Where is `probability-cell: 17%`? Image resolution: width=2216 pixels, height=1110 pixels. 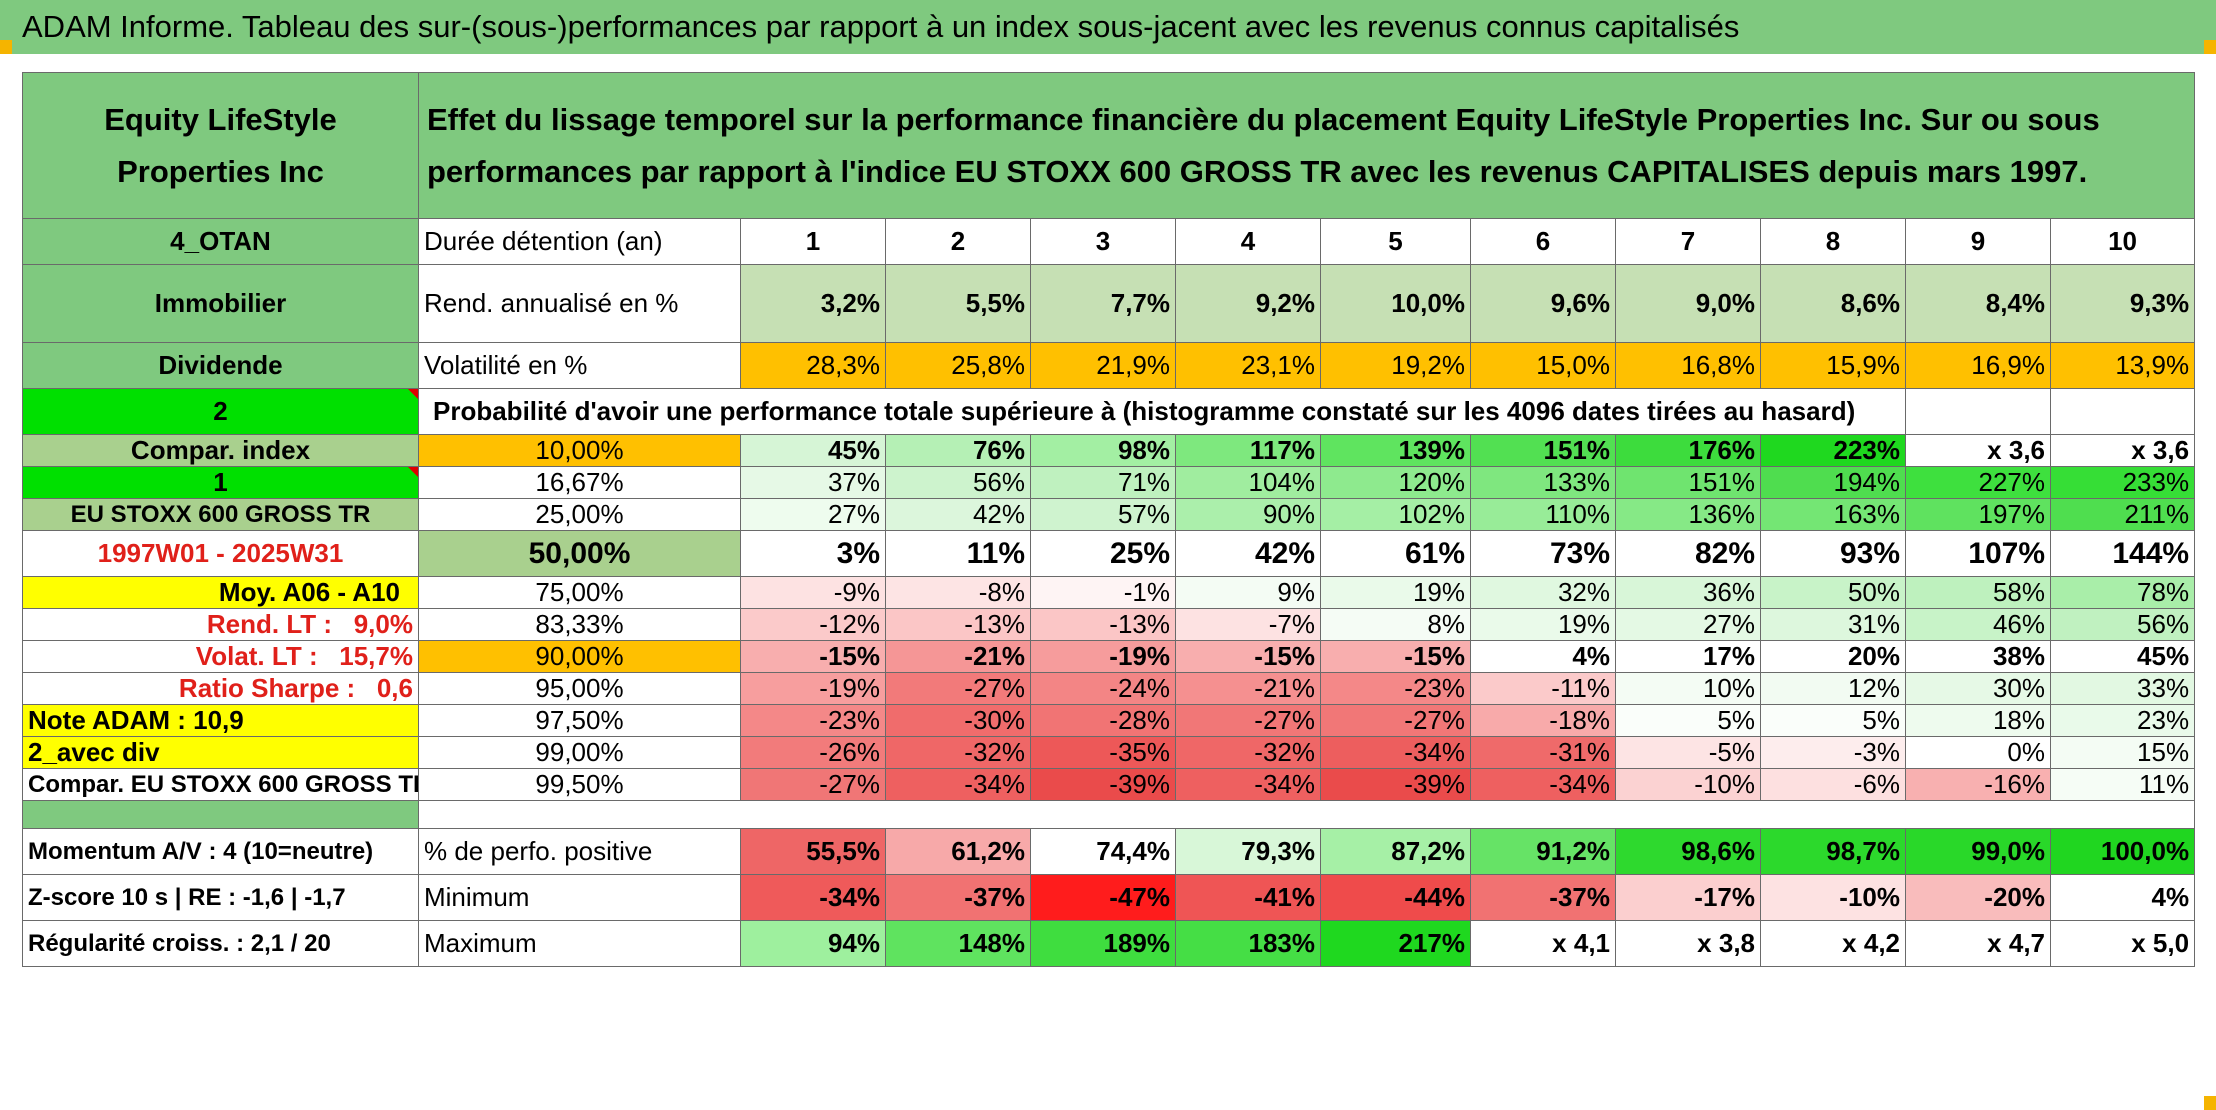 probability-cell: 17% is located at coordinates (1688, 656).